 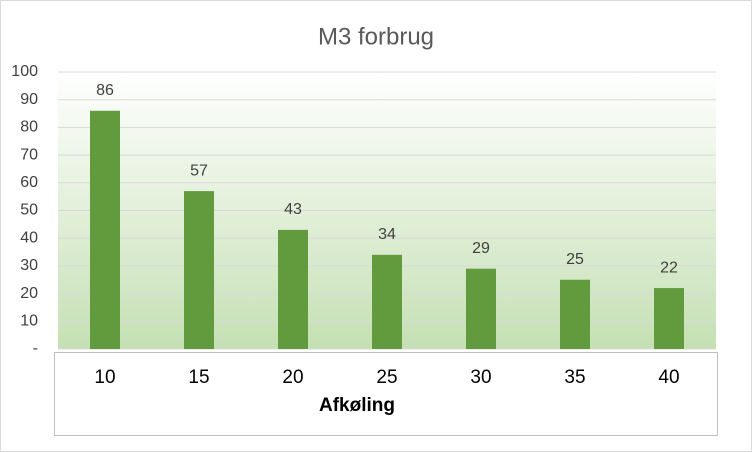 What do you see at coordinates (357, 405) in the screenshot?
I see `x-axis-title: Afkøling` at bounding box center [357, 405].